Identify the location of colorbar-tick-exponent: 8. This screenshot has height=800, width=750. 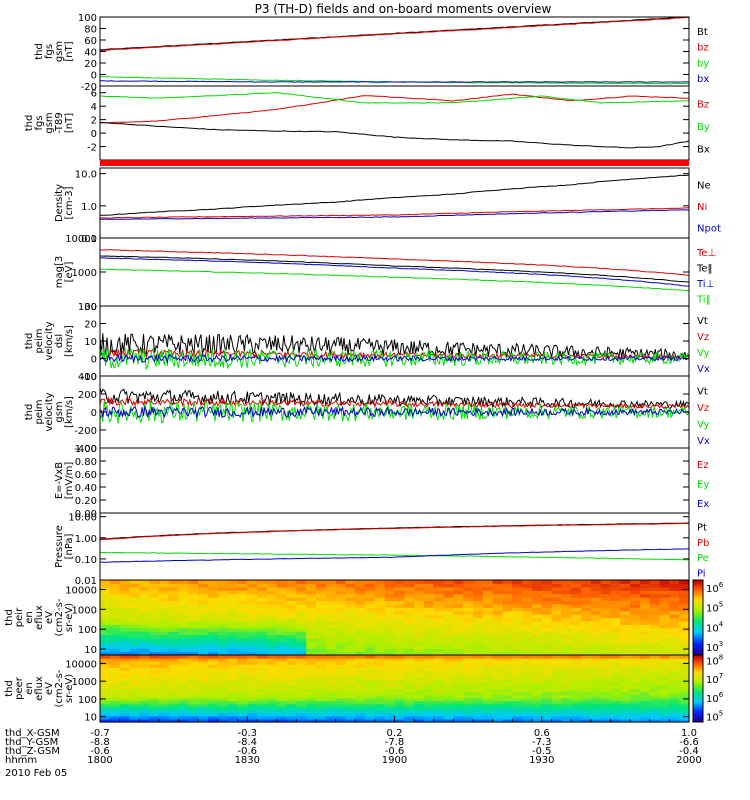
(721, 658).